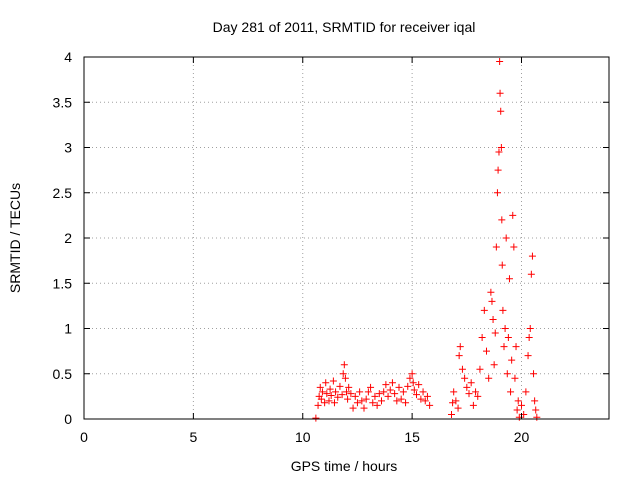 This screenshot has width=640, height=480. Describe the element at coordinates (68, 238) in the screenshot. I see `y-tick-label: 2` at that location.